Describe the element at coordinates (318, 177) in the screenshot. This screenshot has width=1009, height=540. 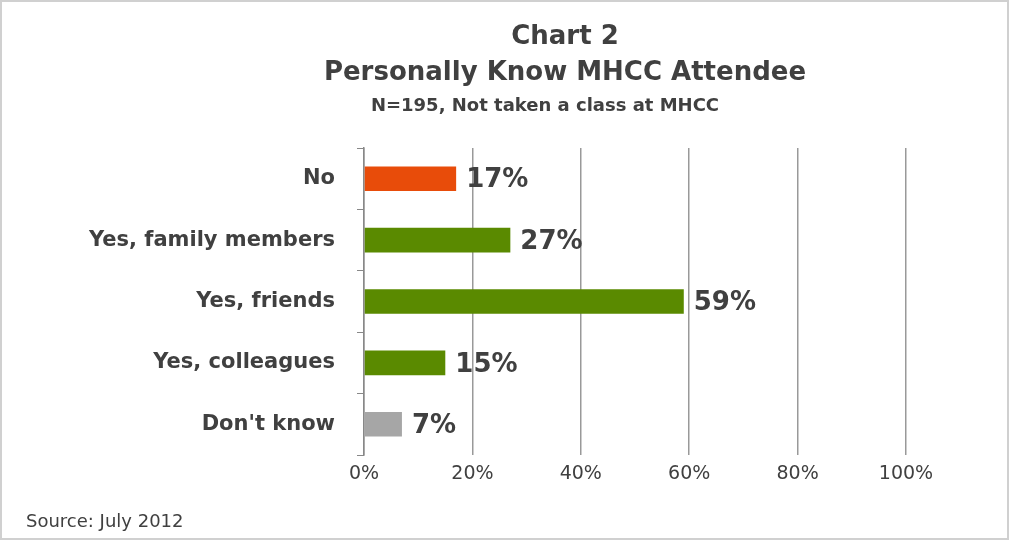
I see `y-tick-label: No` at that location.